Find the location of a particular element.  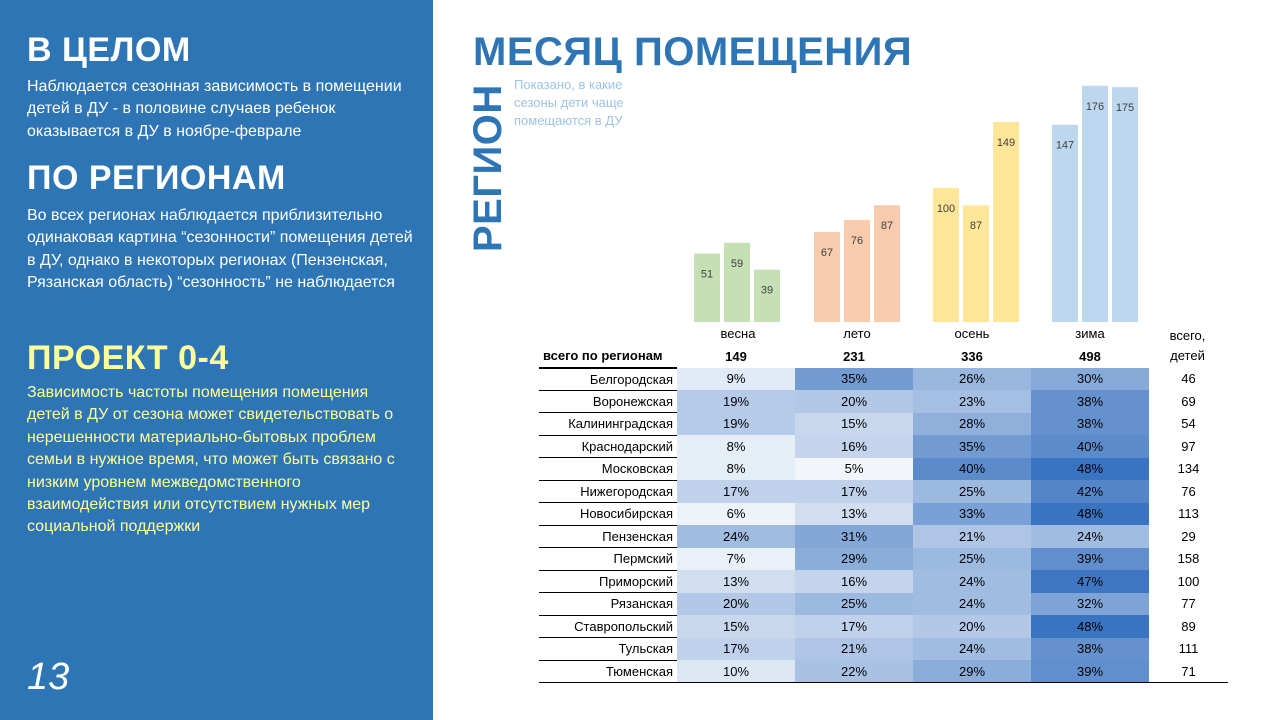

share-cell: 15% is located at coordinates (736, 626).